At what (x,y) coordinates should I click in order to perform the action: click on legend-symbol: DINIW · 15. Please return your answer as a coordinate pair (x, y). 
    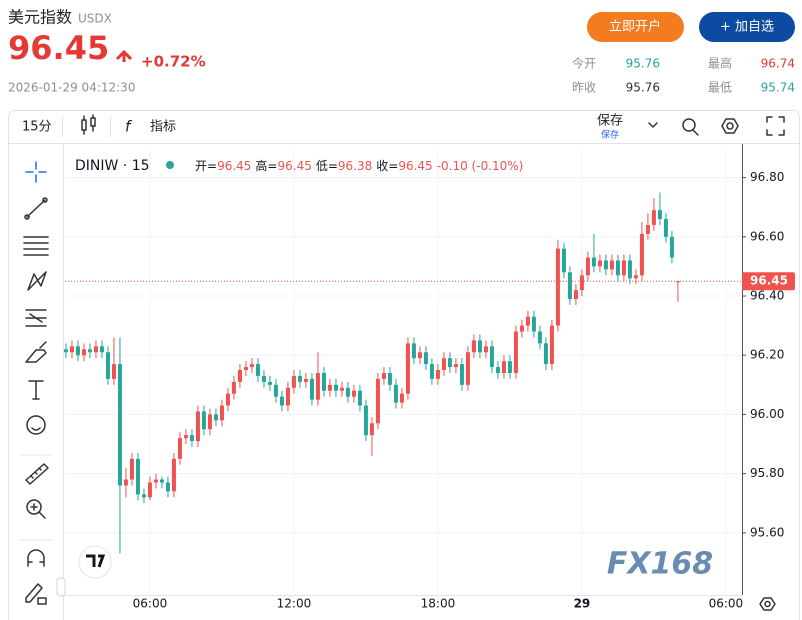
    Looking at the image, I should click on (112, 166).